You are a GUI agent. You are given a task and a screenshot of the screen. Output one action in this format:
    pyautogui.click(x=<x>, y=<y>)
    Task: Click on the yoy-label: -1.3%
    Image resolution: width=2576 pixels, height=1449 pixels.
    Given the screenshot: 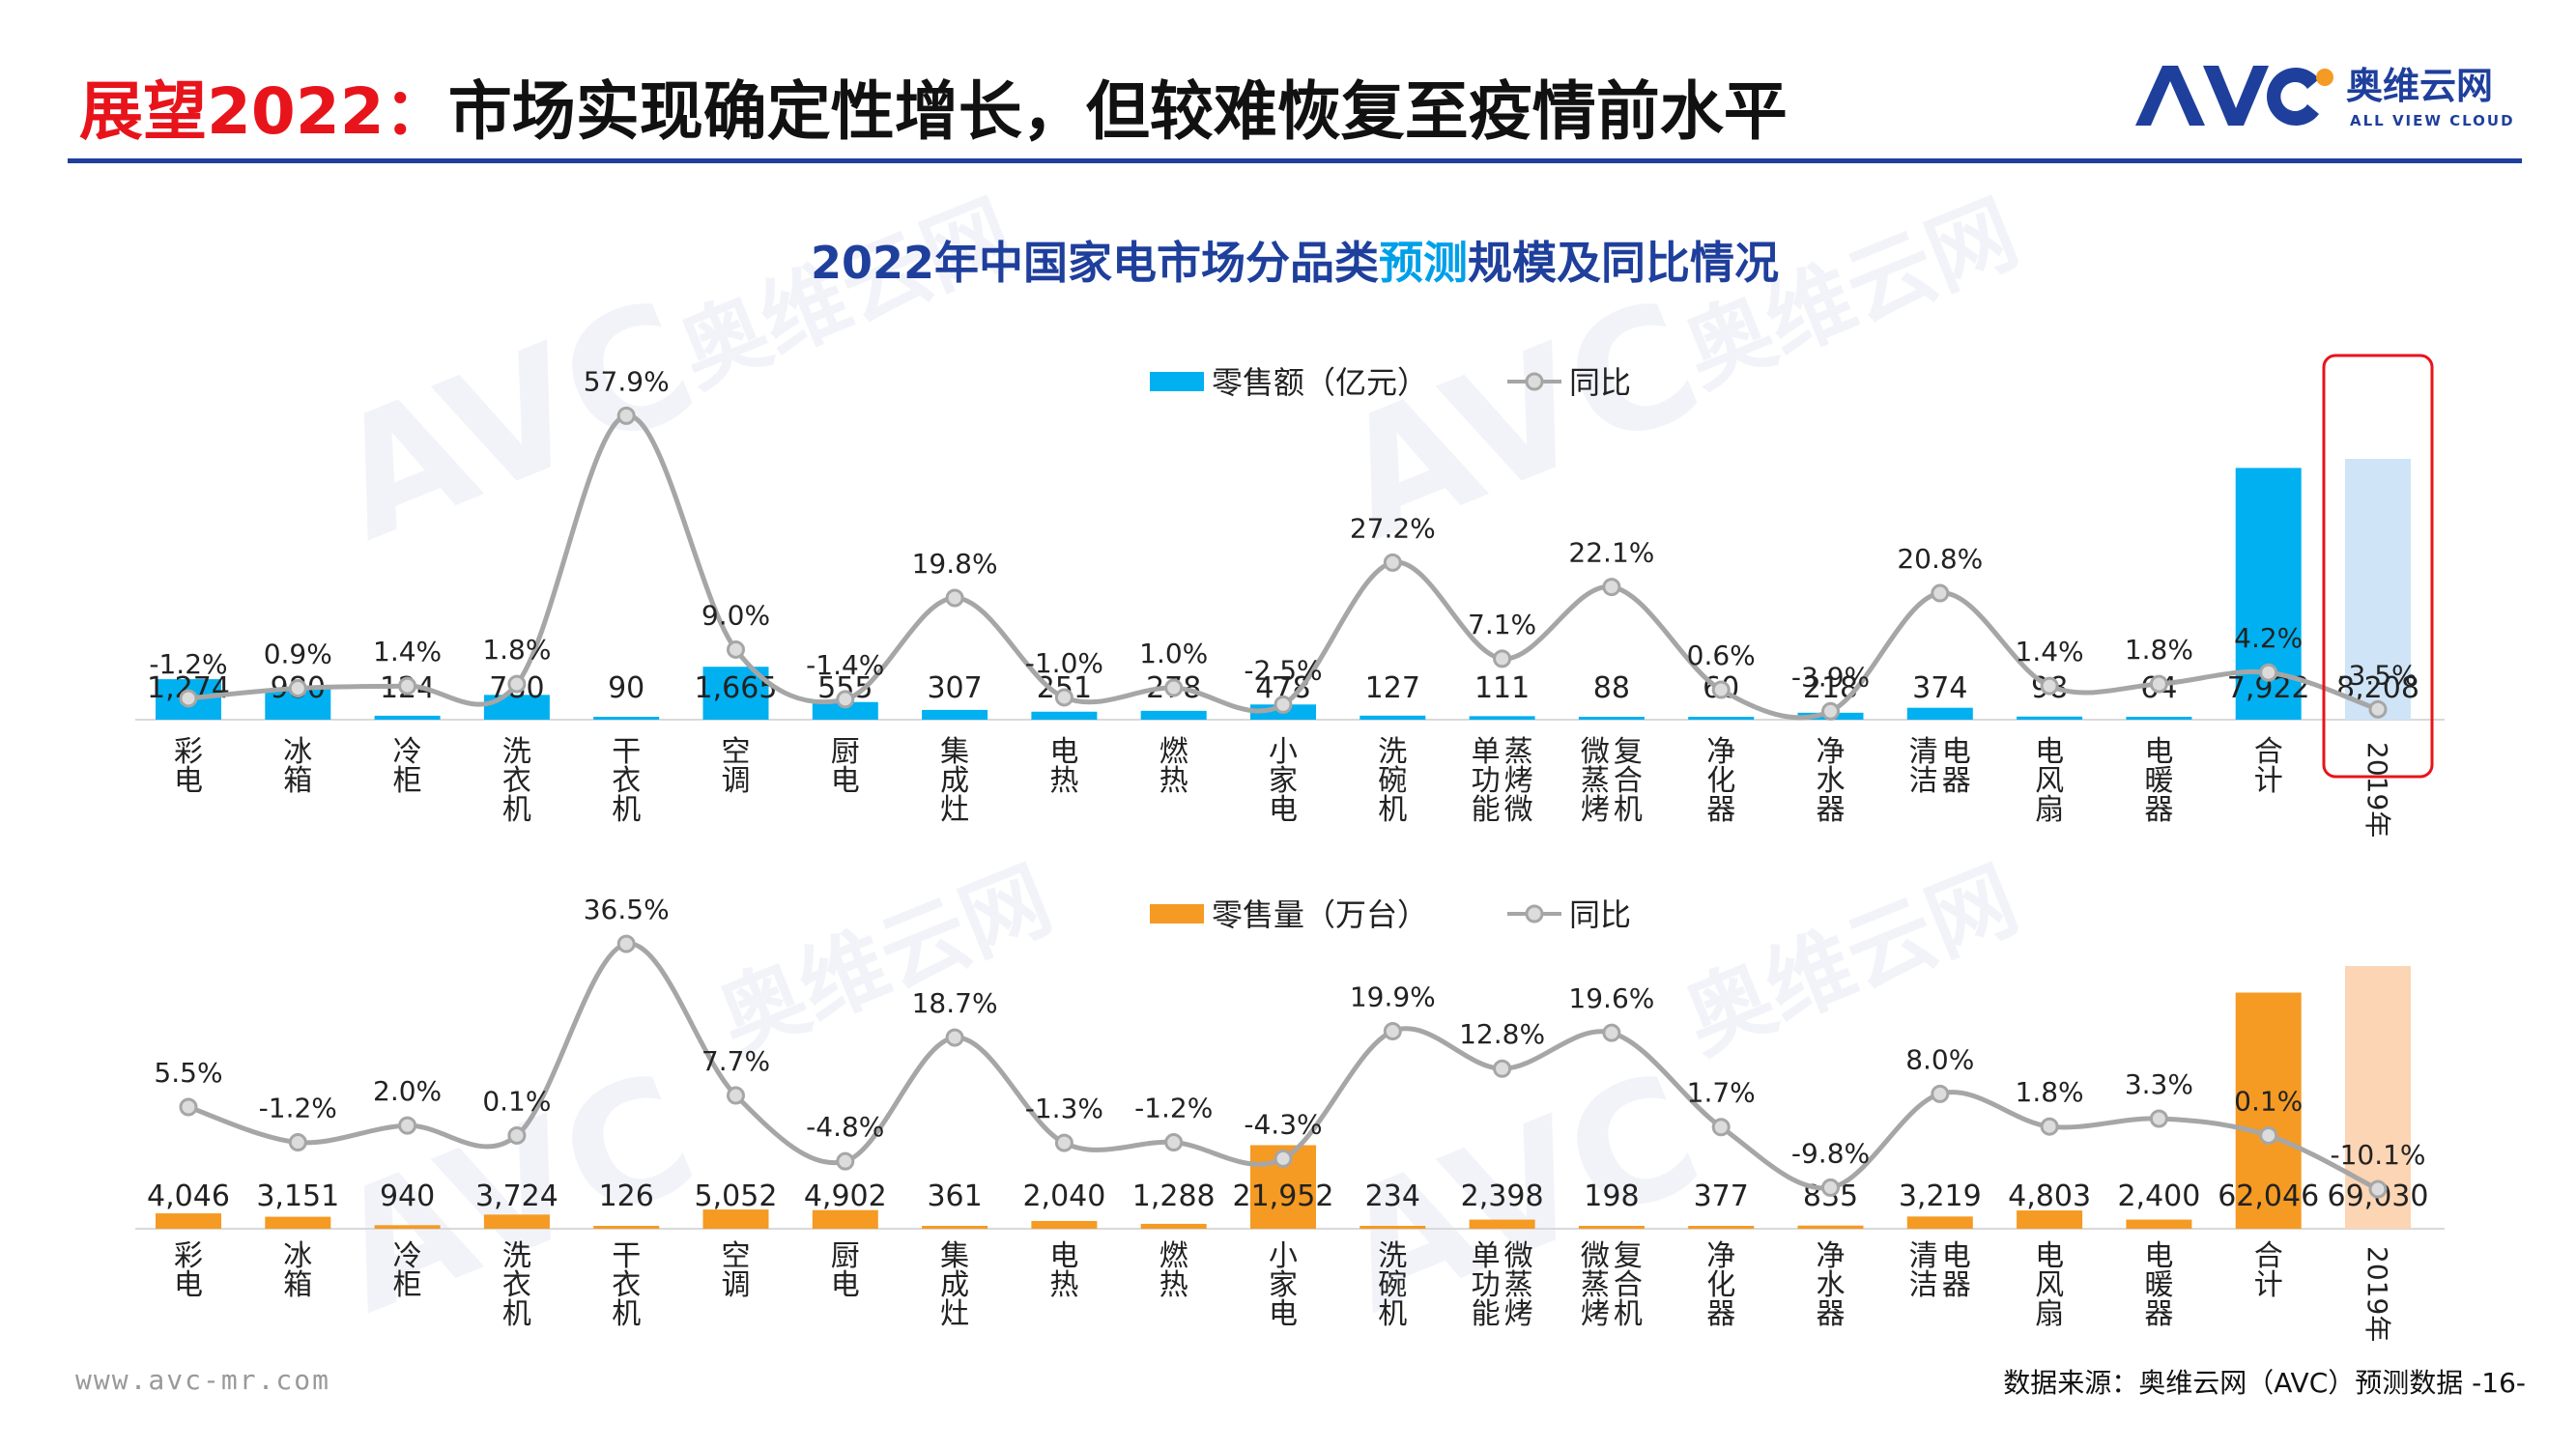 What is the action you would take?
    pyautogui.click(x=1064, y=1108)
    